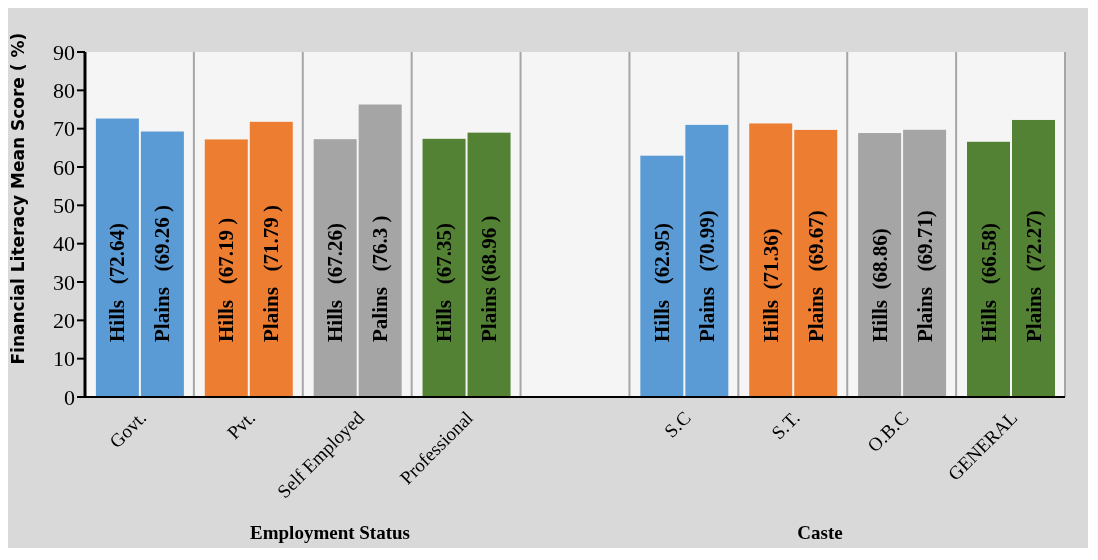 The height and width of the screenshot is (560, 1098). What do you see at coordinates (271, 273) in the screenshot?
I see `data-label: Plains (71.79 )` at bounding box center [271, 273].